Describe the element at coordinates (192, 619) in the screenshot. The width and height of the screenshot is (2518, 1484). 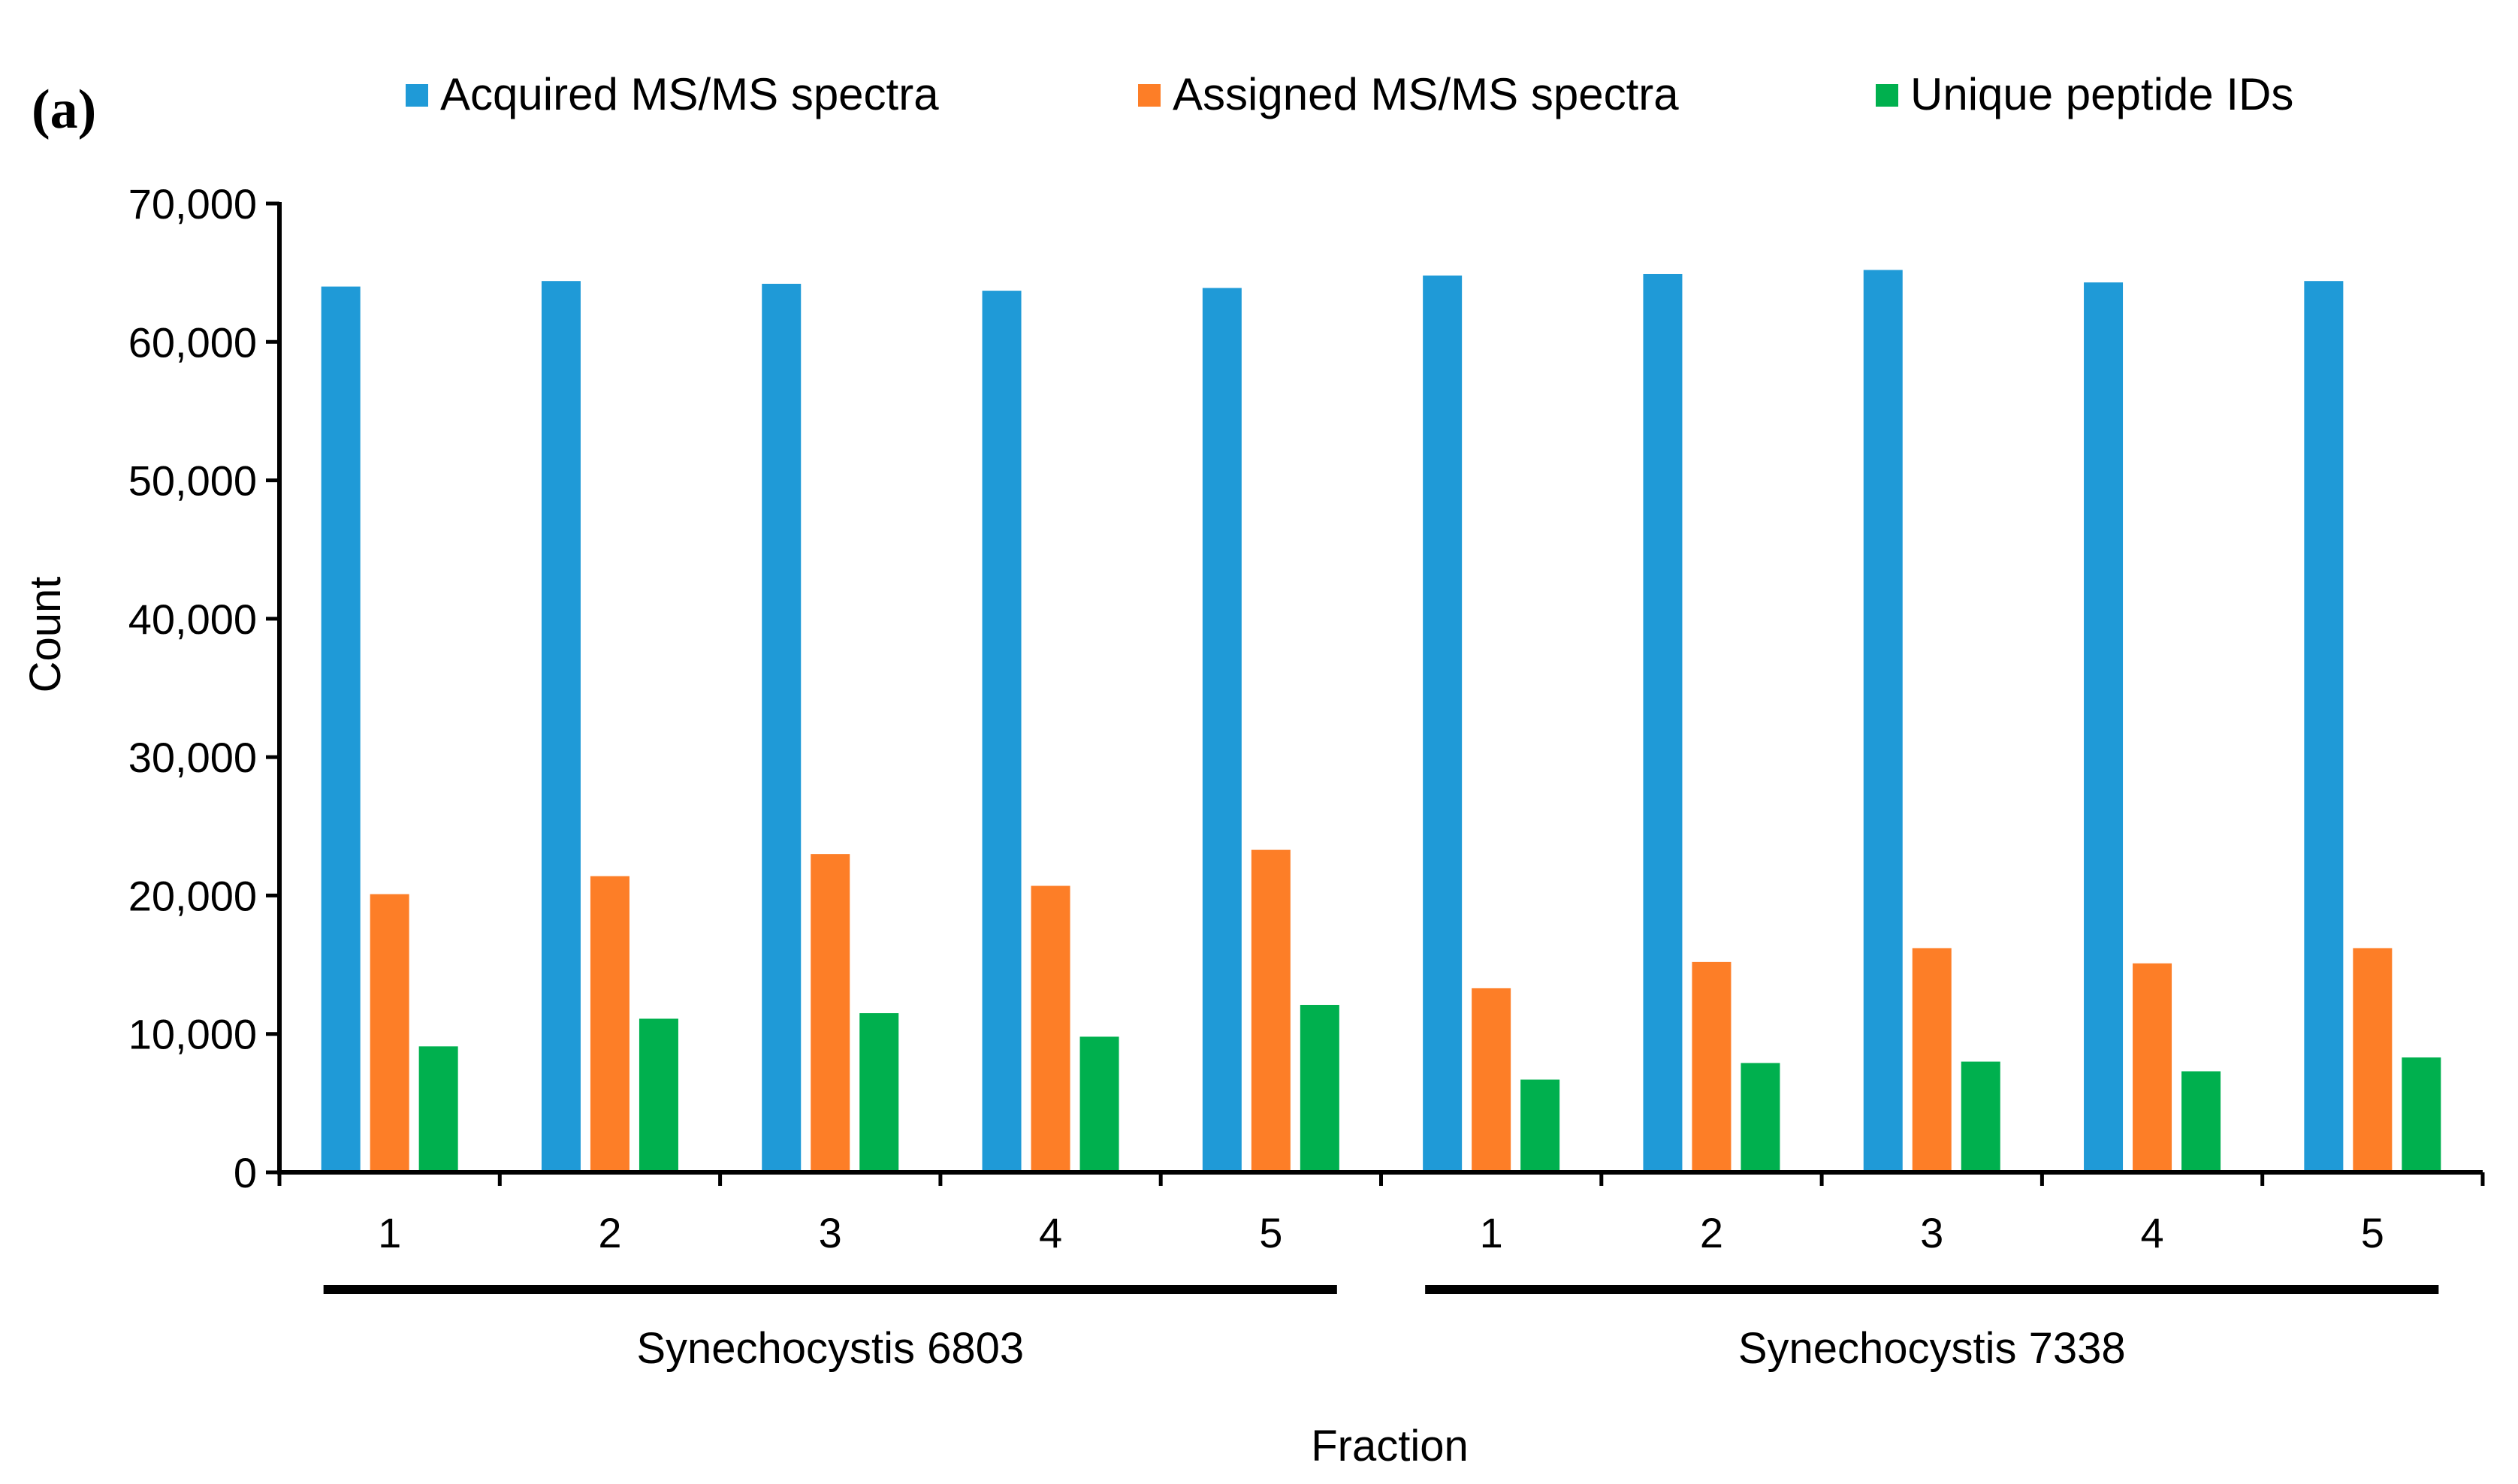
I see `y-tick-label: 40,000` at that location.